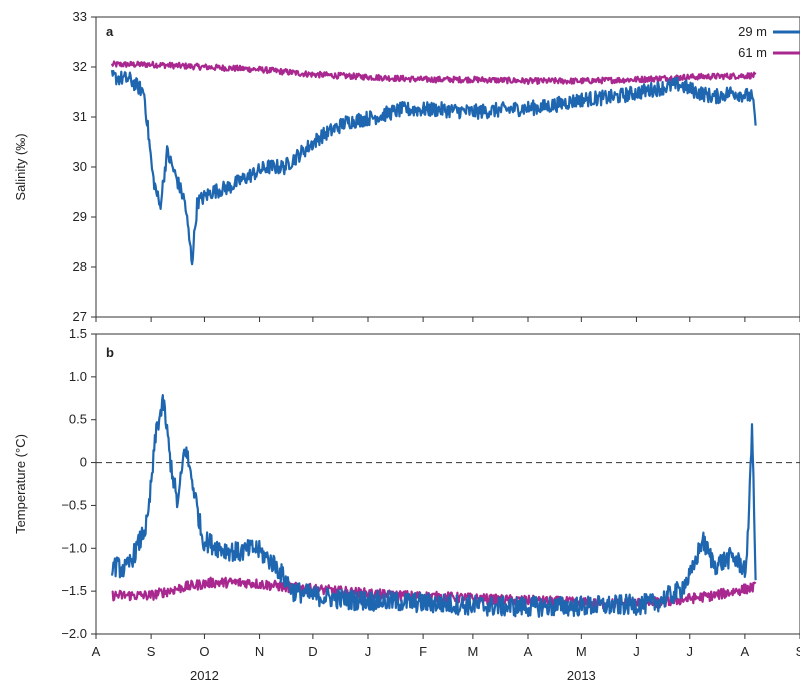 This screenshot has width=800, height=689. Describe the element at coordinates (20, 166) in the screenshot. I see `salinity-axis-label: Salinity (‰)` at that location.